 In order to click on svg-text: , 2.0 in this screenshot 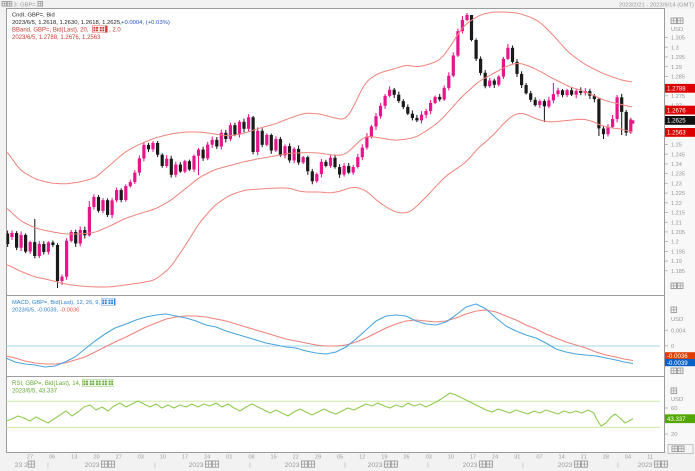, I will do `click(115, 30)`.